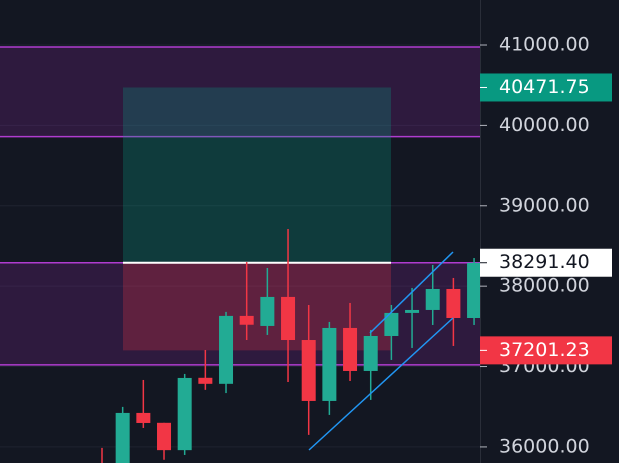 The image size is (619, 463). I want to click on y-tick-label: 39000.00, so click(544, 205).